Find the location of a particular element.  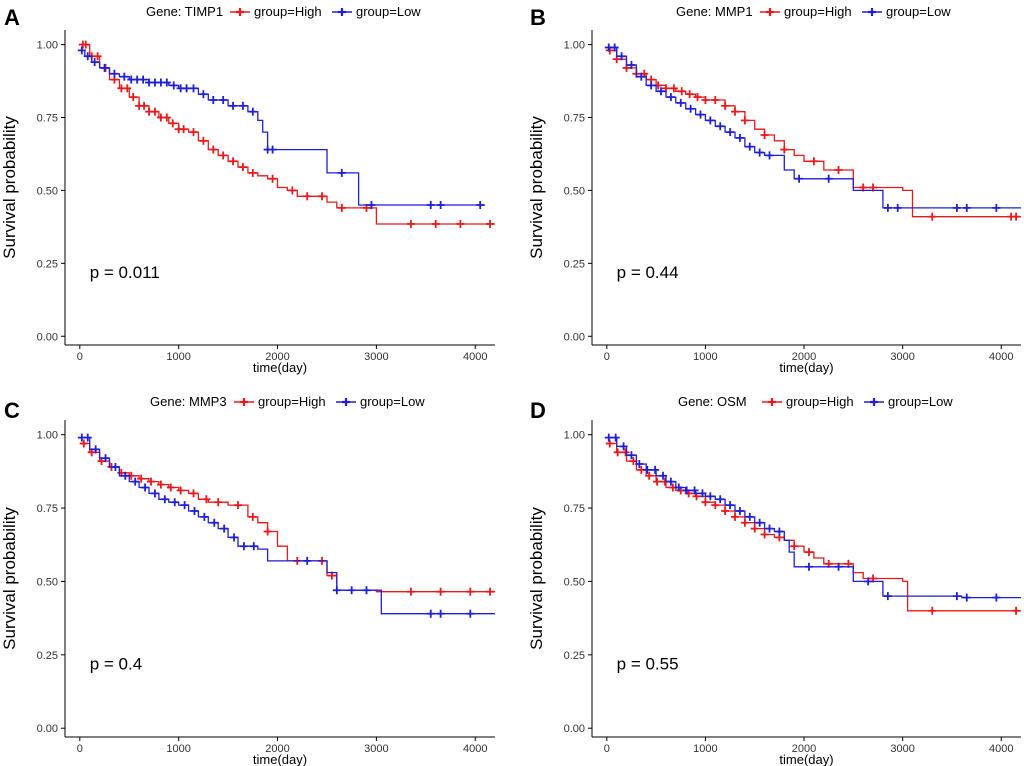

survival-curve-low is located at coordinates (287, 525).